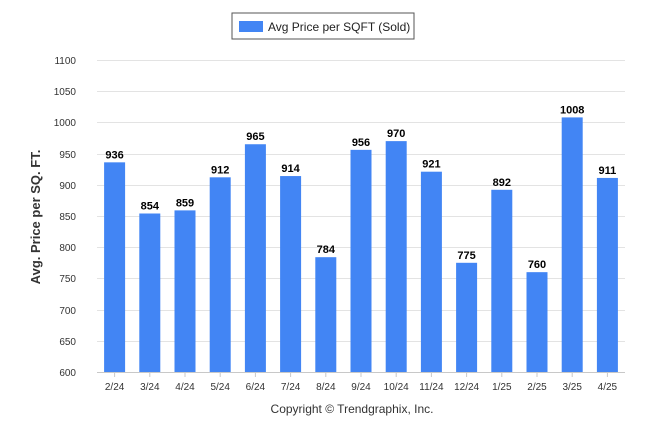  I want to click on legend-swatch, so click(251, 26).